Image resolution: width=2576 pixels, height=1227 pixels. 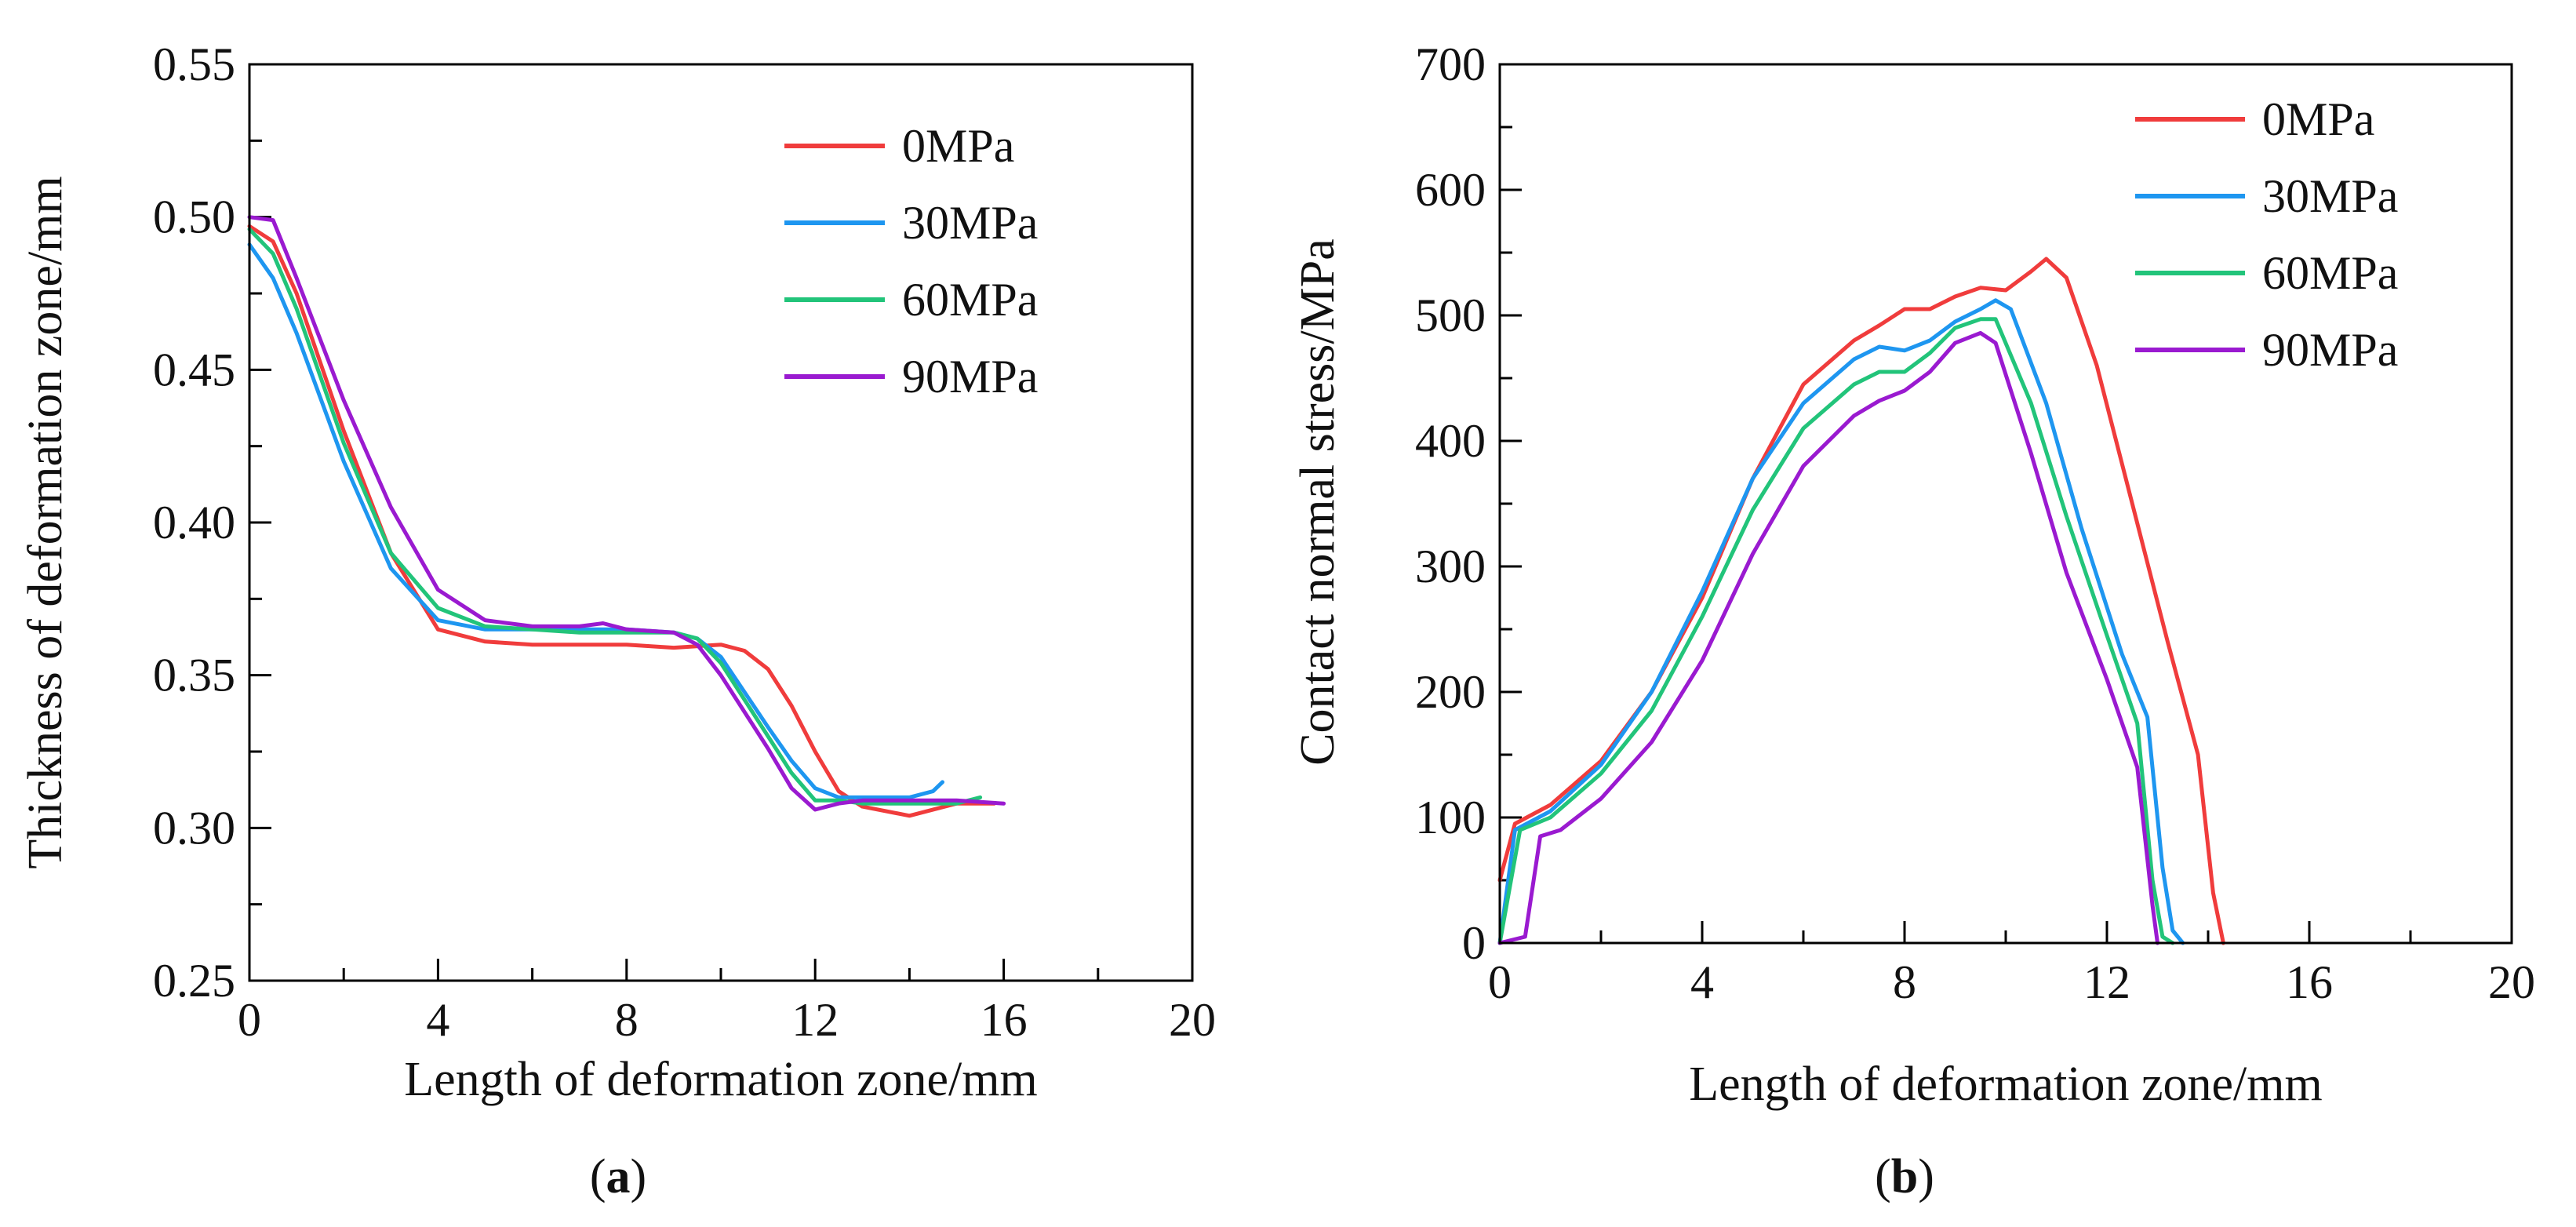 I want to click on y-tick-label: 400, so click(x=1450, y=441).